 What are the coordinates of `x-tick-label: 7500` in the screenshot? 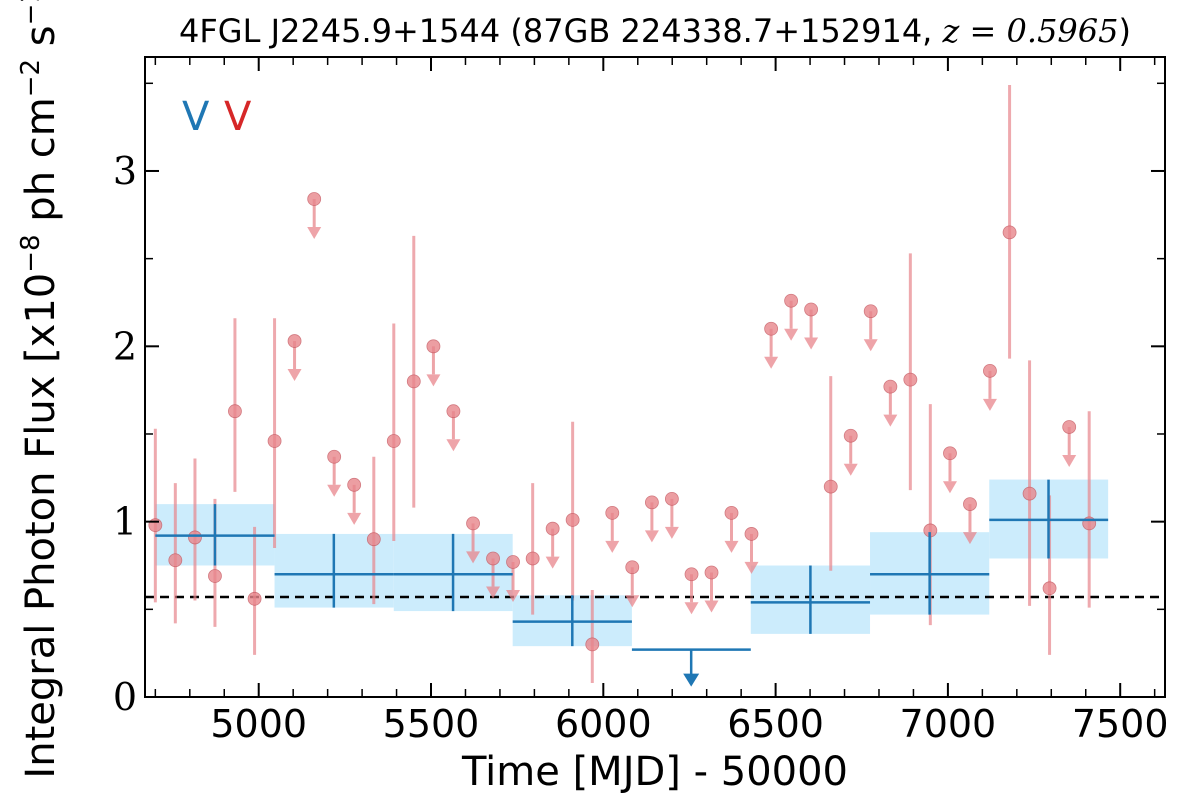 It's located at (1120, 724).